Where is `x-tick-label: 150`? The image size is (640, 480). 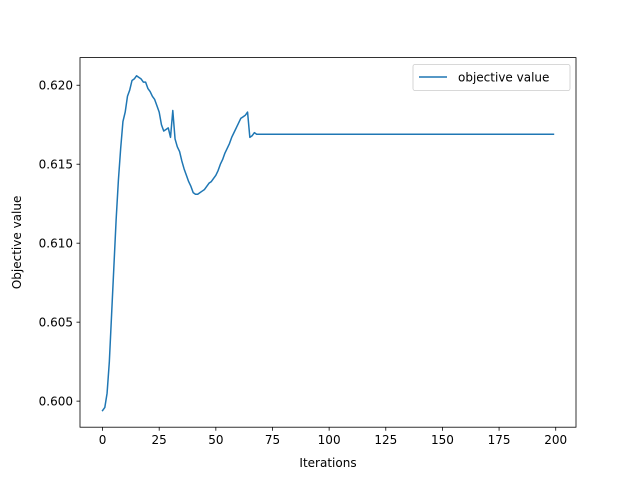
x-tick-label: 150 is located at coordinates (442, 440).